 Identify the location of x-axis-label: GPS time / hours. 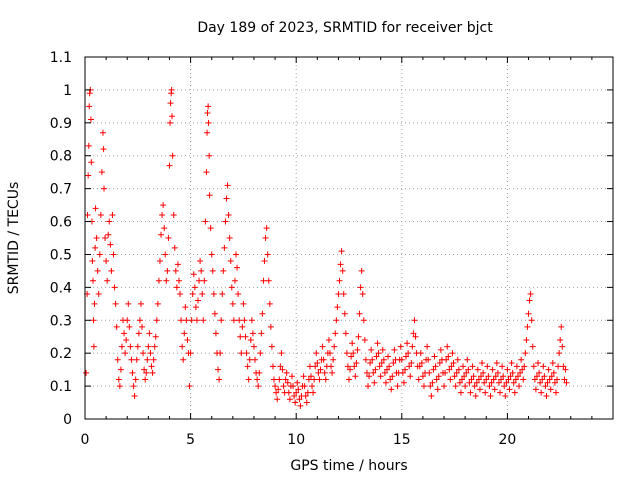
(348, 466).